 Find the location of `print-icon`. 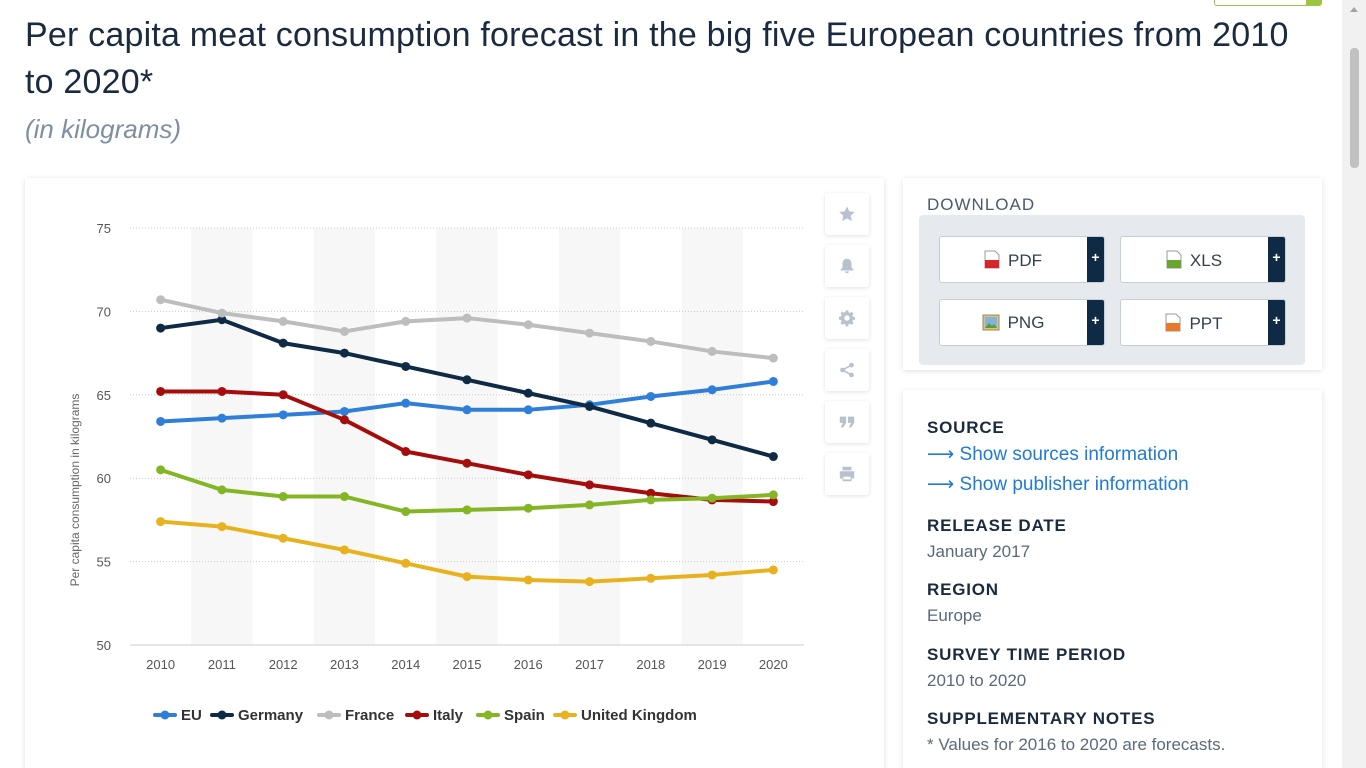

print-icon is located at coordinates (847, 474).